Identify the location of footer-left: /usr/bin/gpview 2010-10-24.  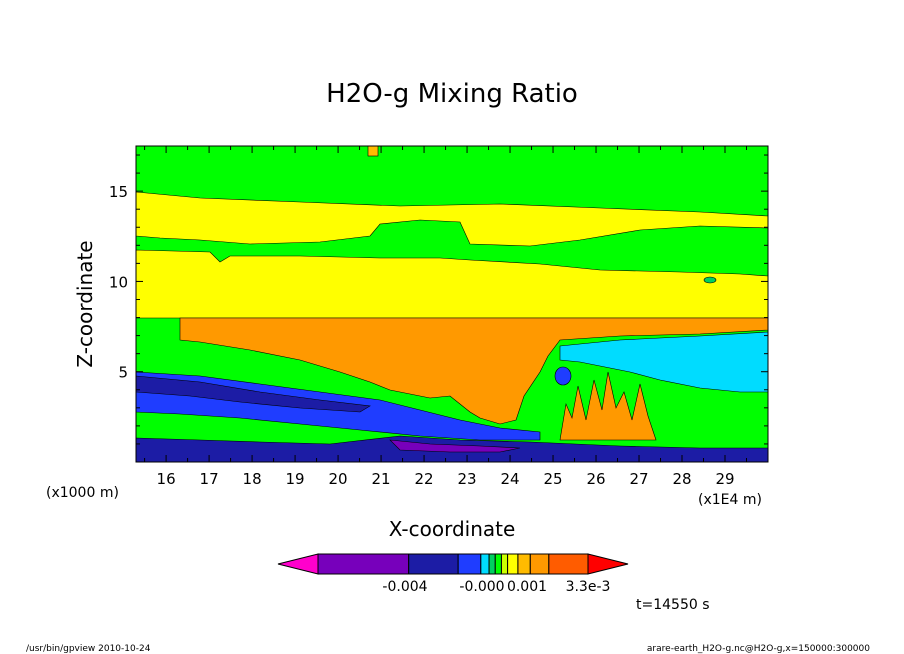
(88, 649).